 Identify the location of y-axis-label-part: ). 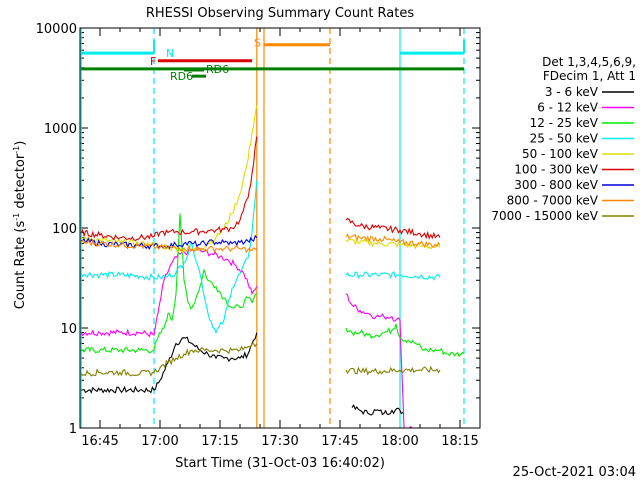
(20, 143).